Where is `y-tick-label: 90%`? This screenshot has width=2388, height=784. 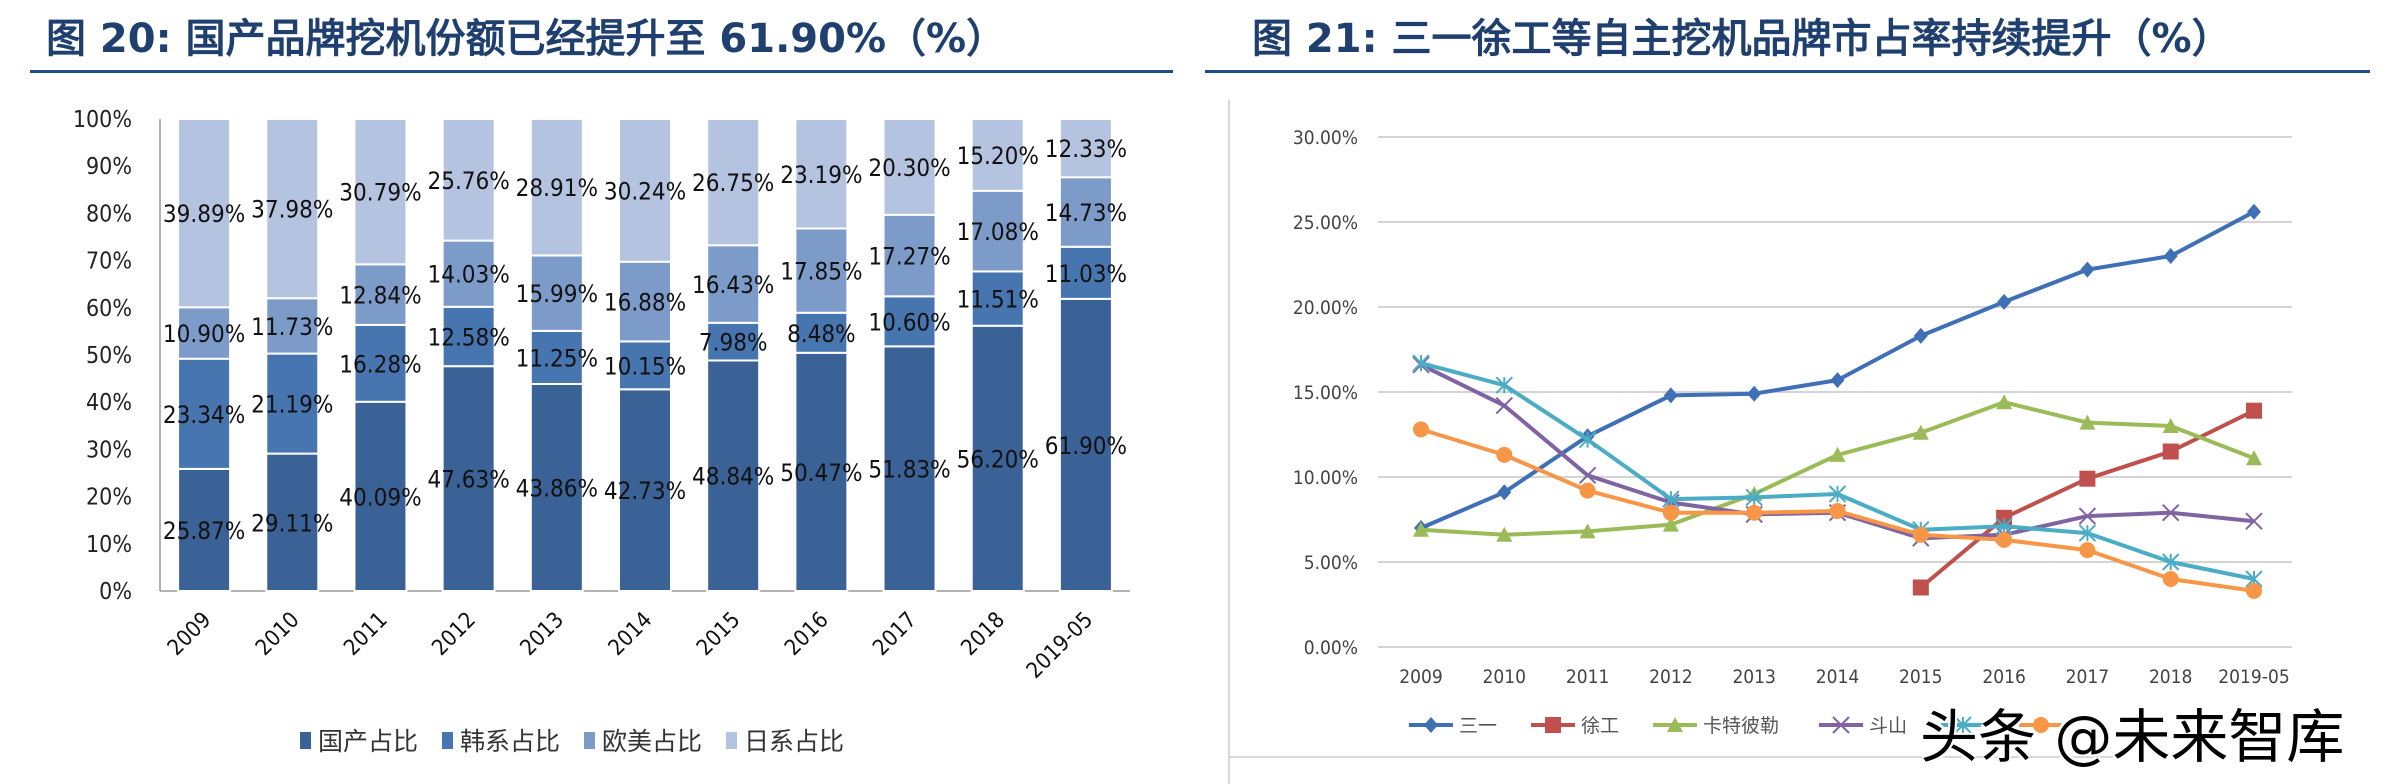
y-tick-label: 90% is located at coordinates (109, 167).